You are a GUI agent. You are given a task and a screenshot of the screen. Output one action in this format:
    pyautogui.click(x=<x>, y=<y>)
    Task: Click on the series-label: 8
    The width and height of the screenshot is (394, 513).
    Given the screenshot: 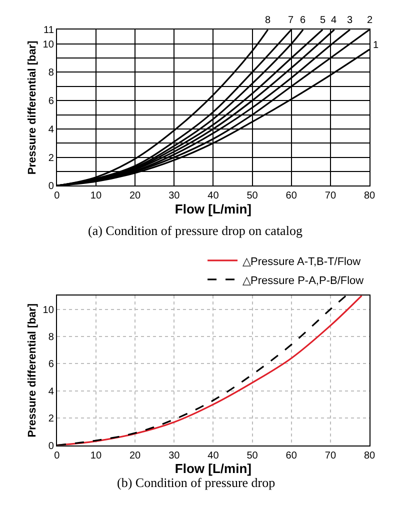 What is the action you would take?
    pyautogui.click(x=268, y=20)
    